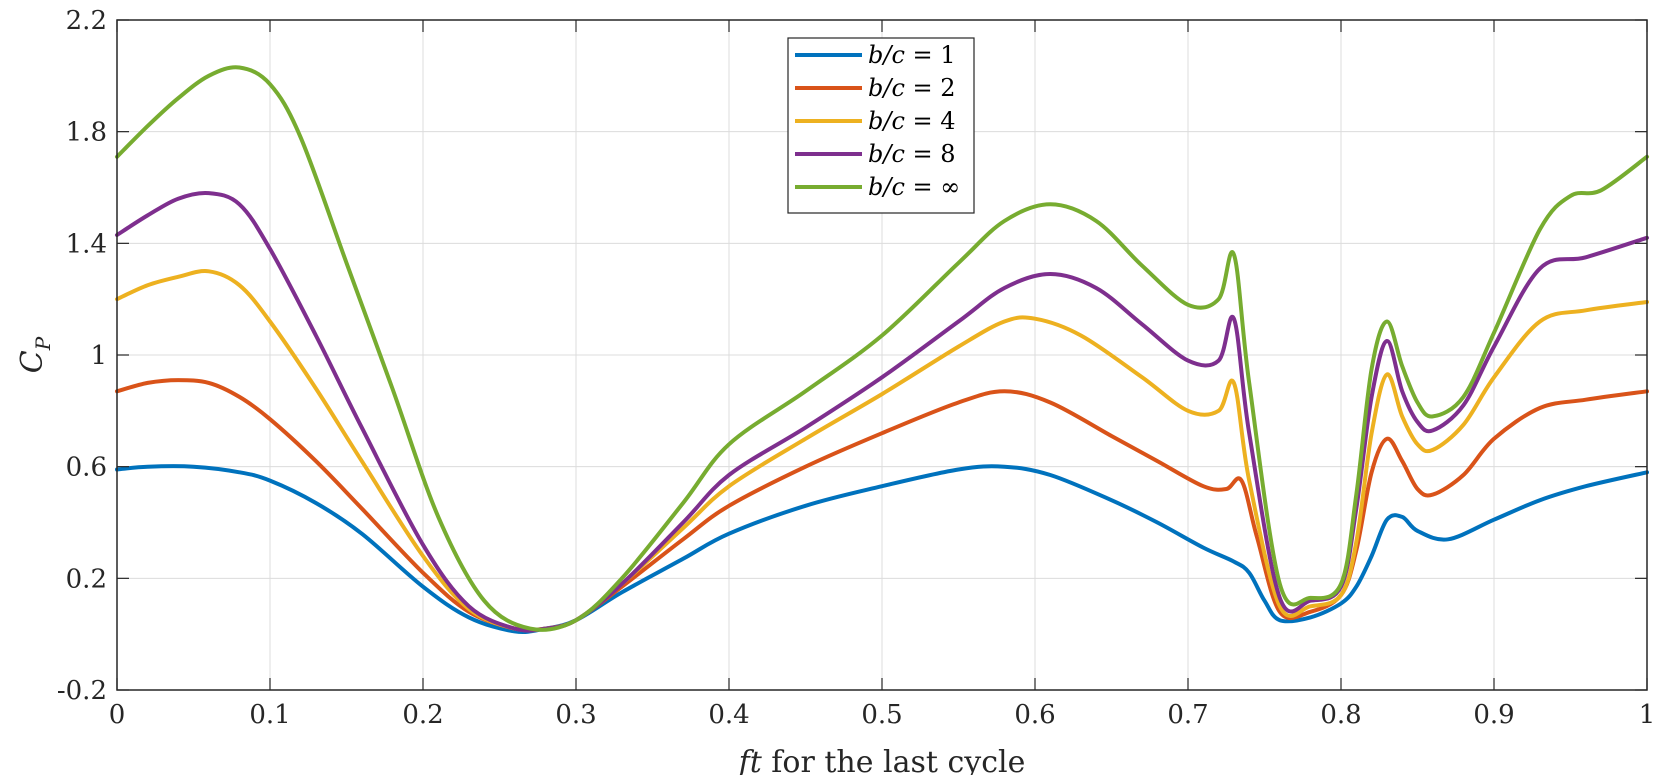  What do you see at coordinates (914, 187) in the screenshot?
I see `legend-entry-5: b/c = ∞` at bounding box center [914, 187].